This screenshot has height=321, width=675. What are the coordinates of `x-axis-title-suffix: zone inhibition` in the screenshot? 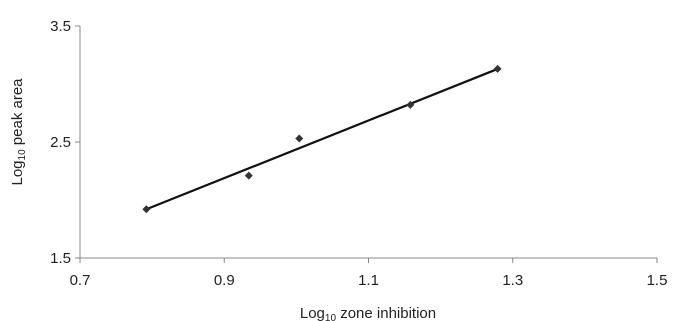 It's located at (386, 313).